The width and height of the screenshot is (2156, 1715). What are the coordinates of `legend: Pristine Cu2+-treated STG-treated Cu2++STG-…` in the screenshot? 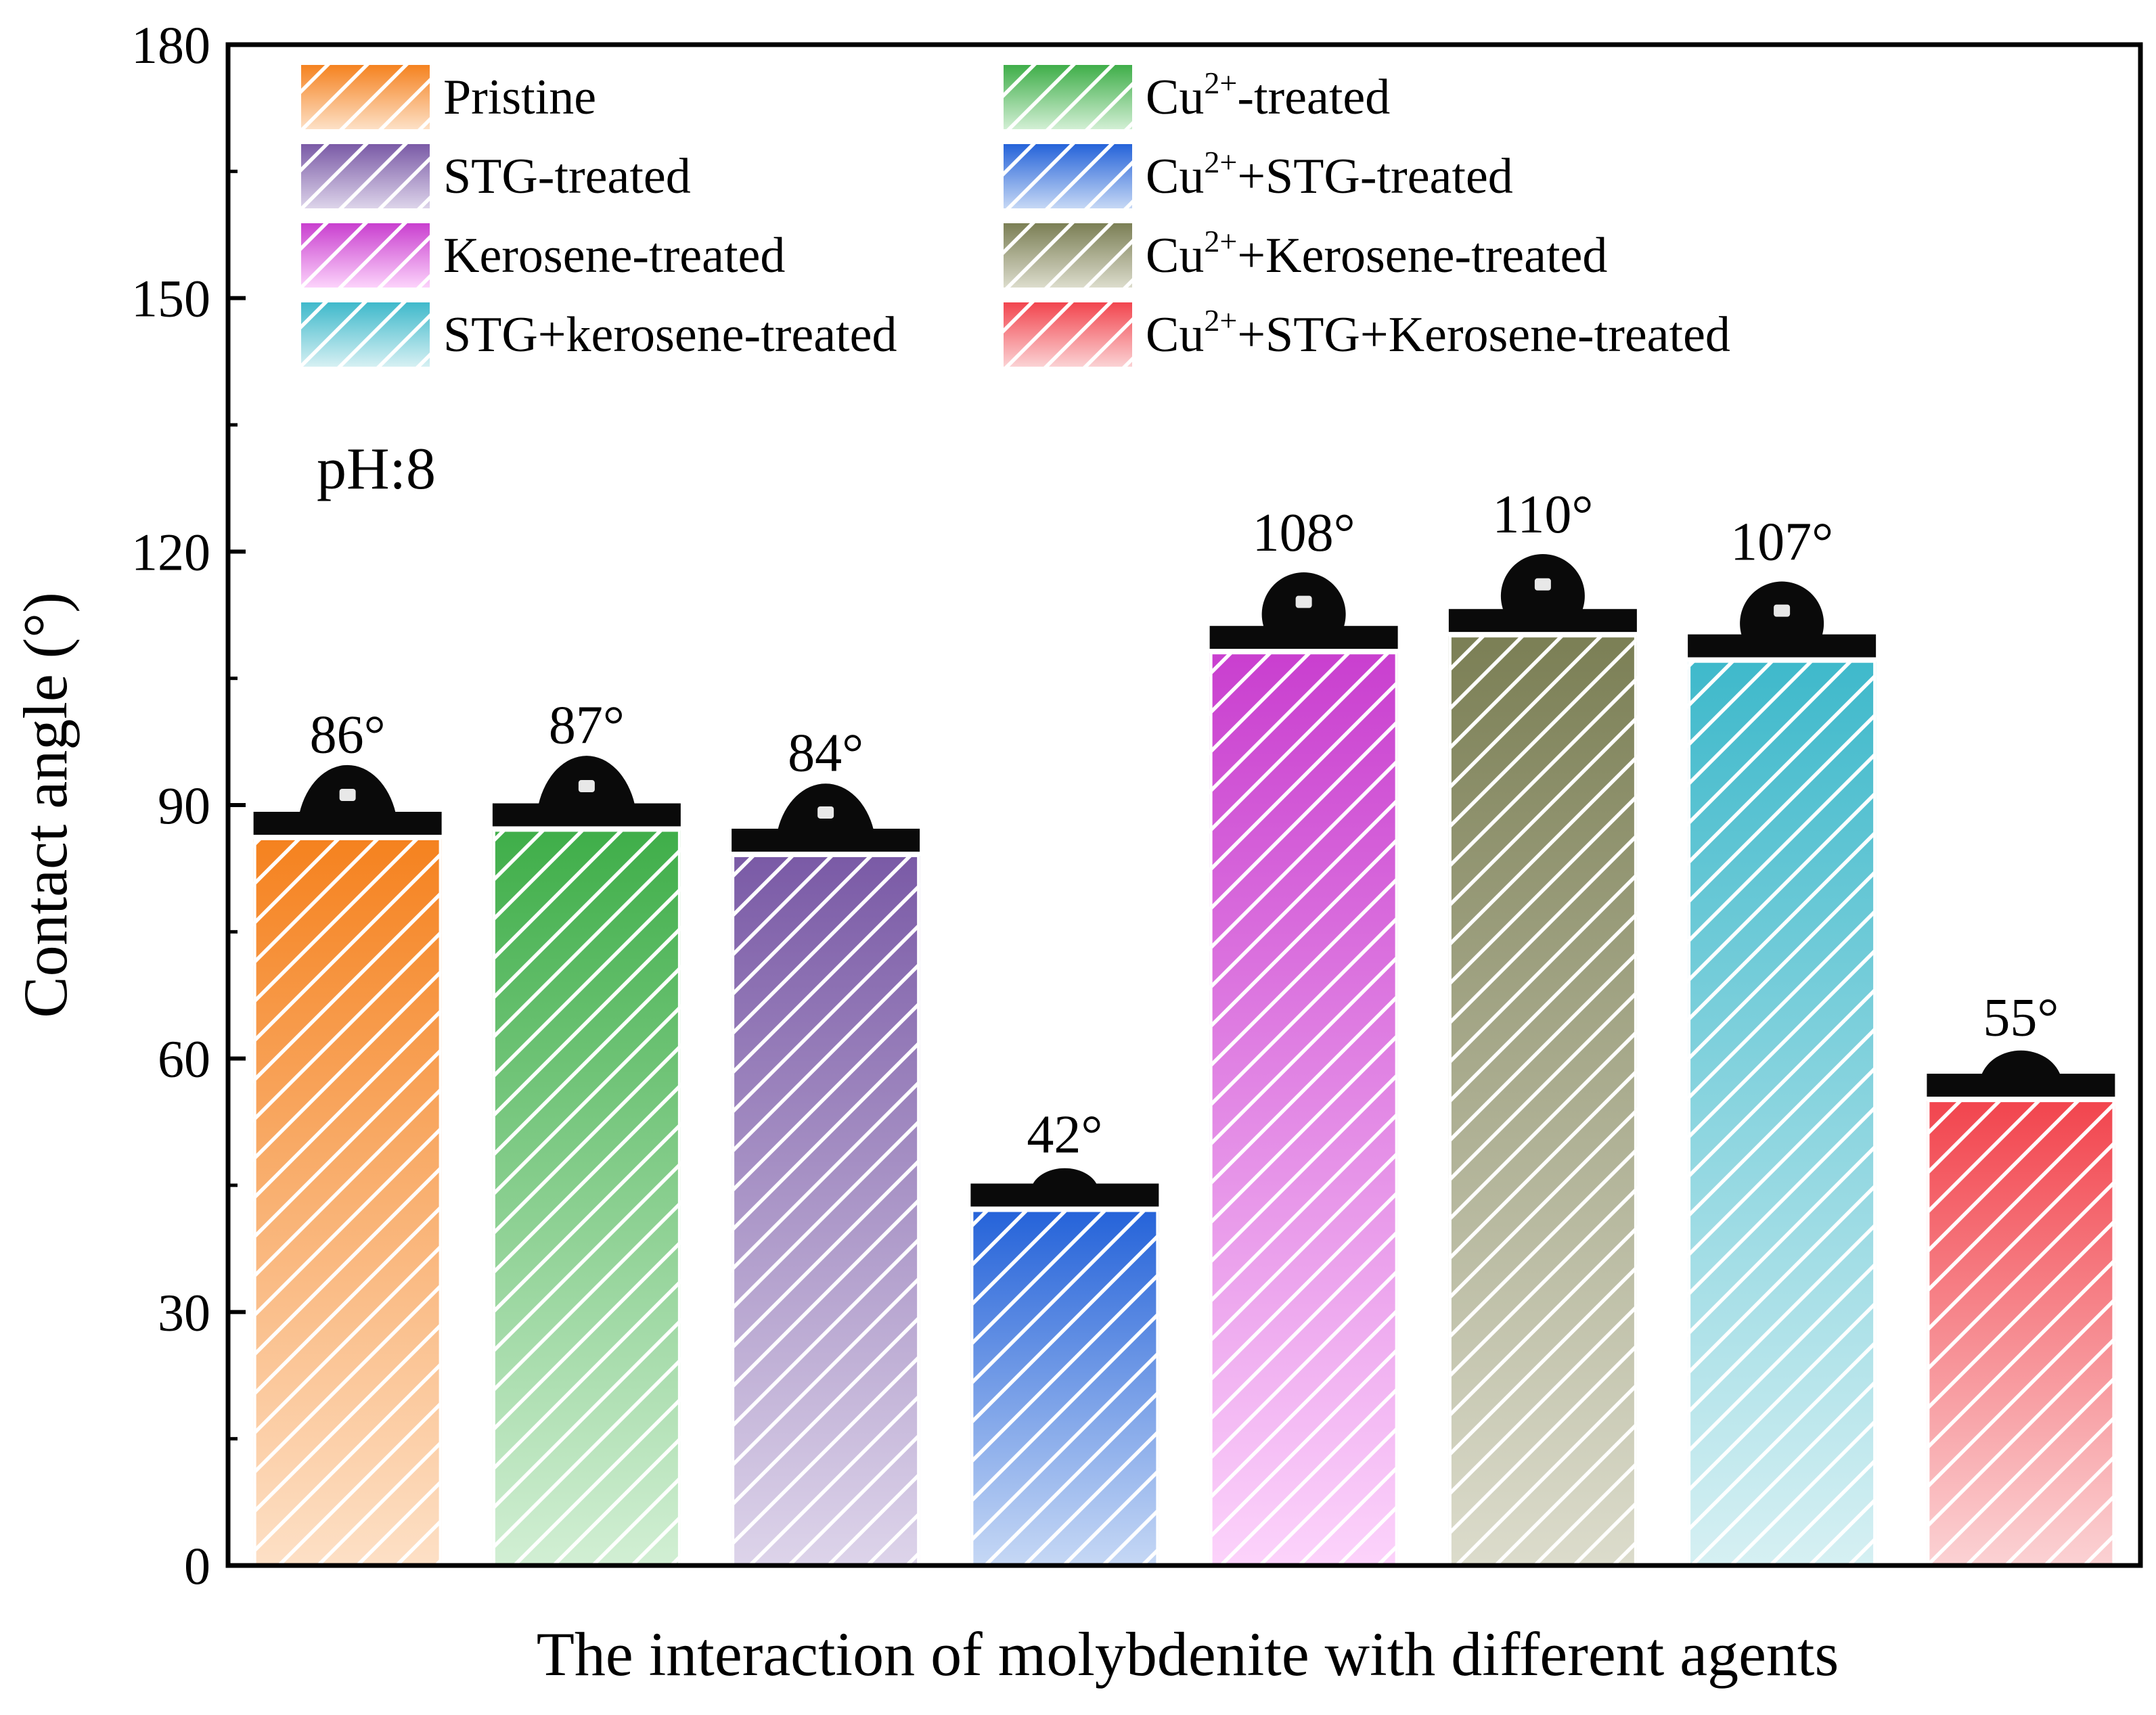 It's located at (1015, 216).